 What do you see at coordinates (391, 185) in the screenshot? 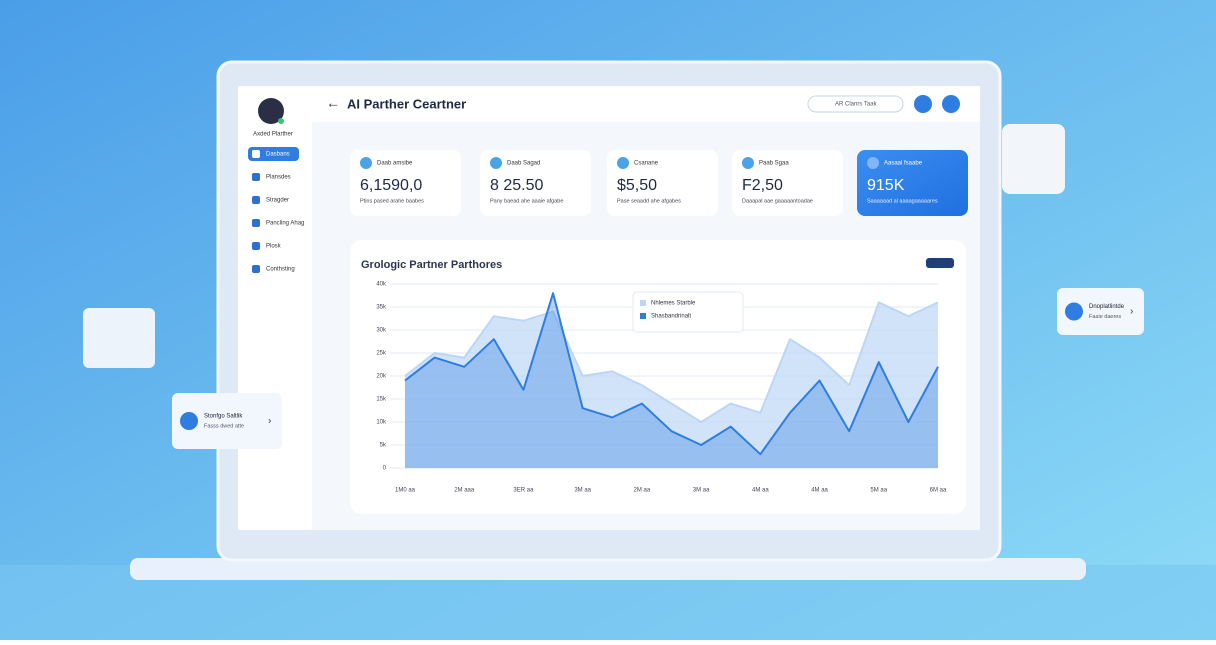
I see `stat-value: 6,1590,0` at bounding box center [391, 185].